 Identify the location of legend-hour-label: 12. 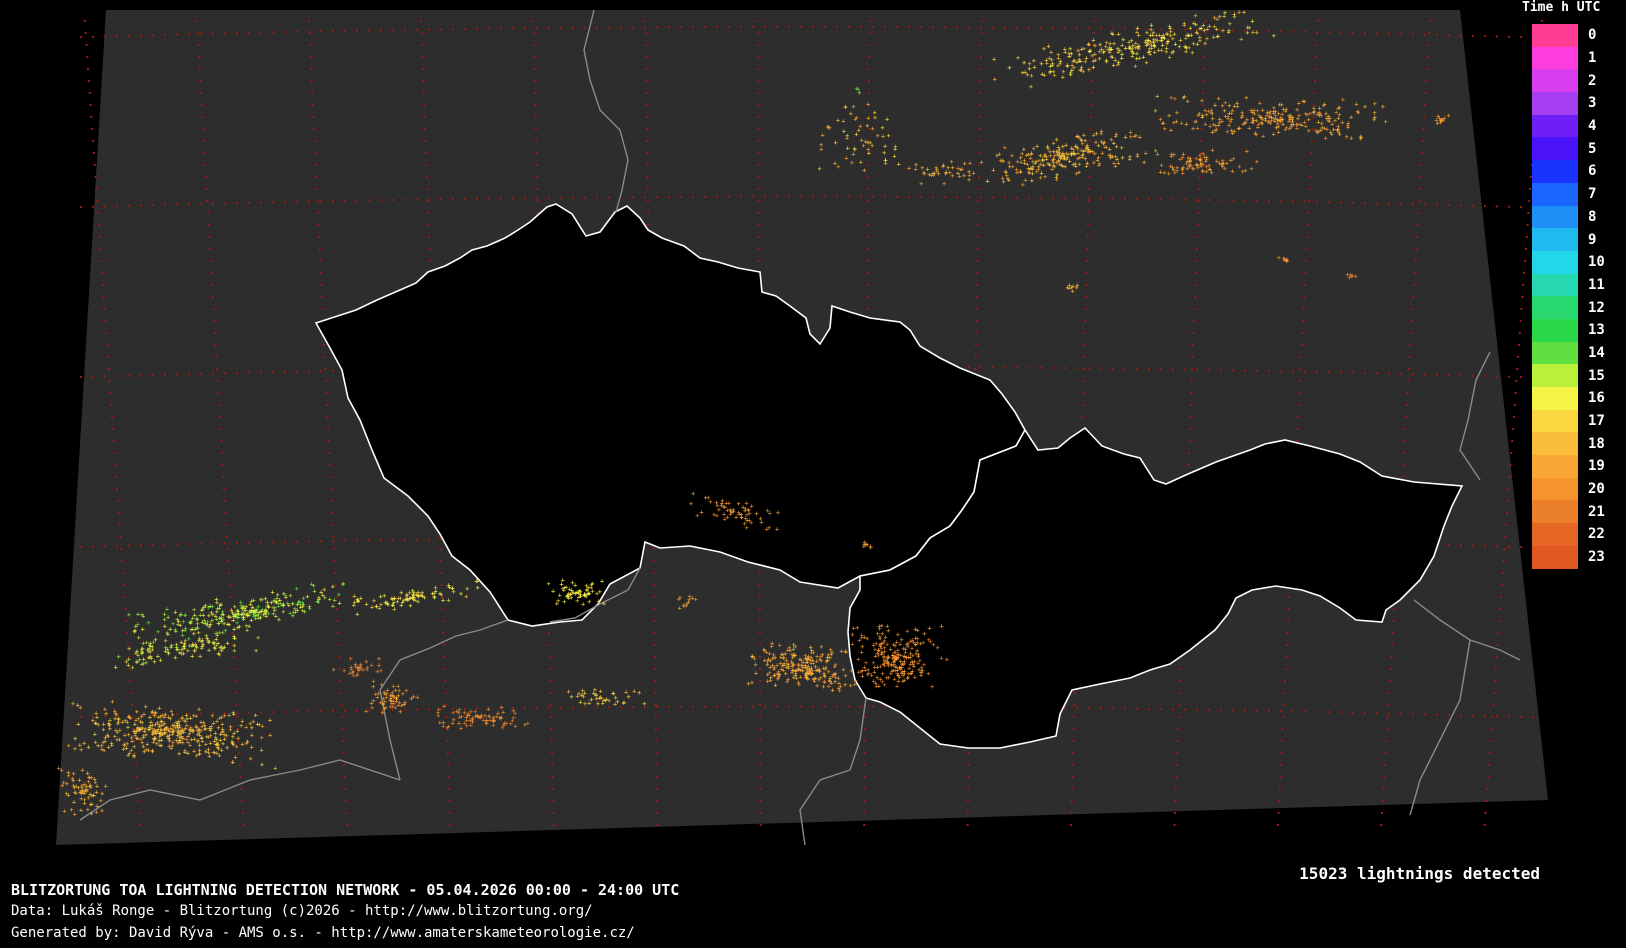
(1596, 307).